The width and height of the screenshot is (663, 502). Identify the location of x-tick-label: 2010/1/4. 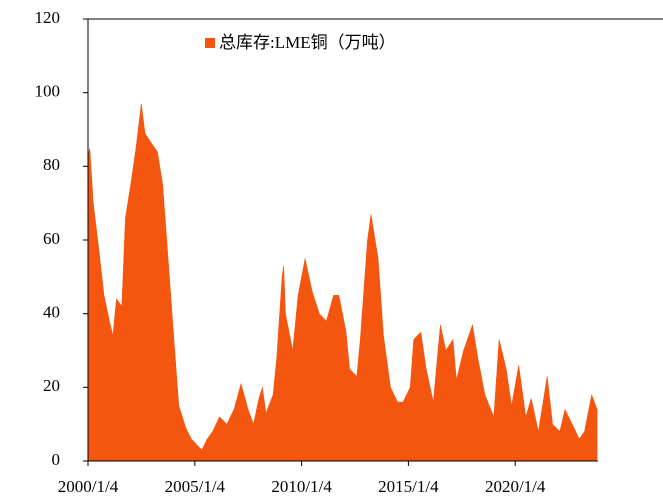
(301, 486).